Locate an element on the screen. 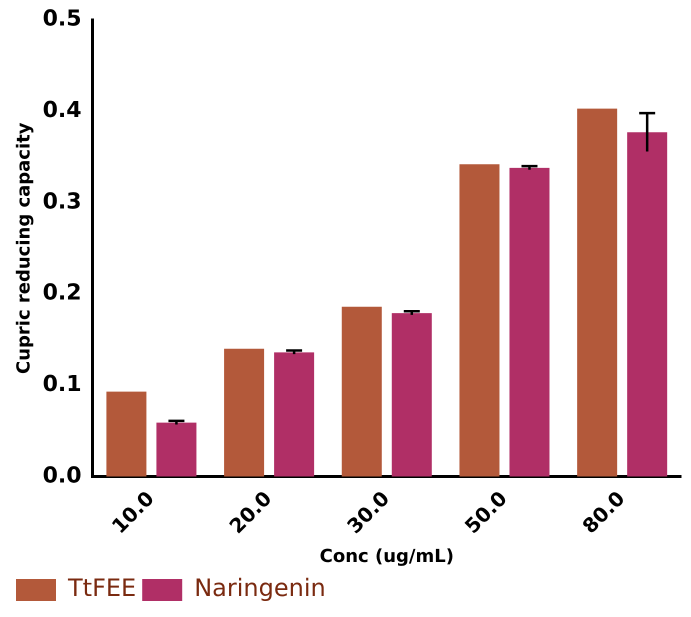 This screenshot has width=691, height=617. x-axis-title: Conc (ug/mL) is located at coordinates (387, 556).